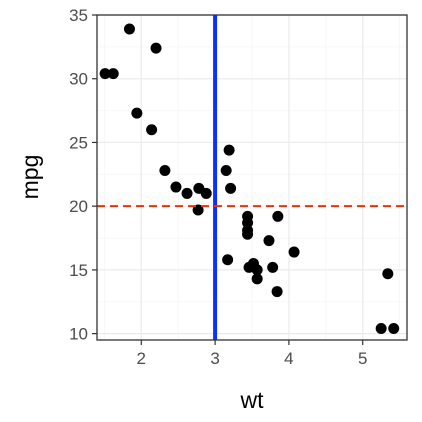 This screenshot has height=422, width=422. I want to click on x-tick-label: 2, so click(141, 358).